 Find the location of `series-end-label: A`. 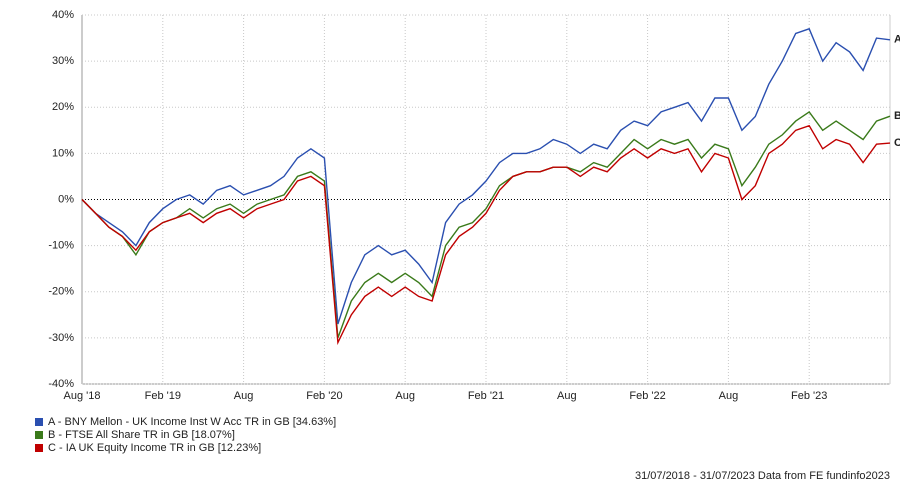

series-end-label: A is located at coordinates (897, 40).